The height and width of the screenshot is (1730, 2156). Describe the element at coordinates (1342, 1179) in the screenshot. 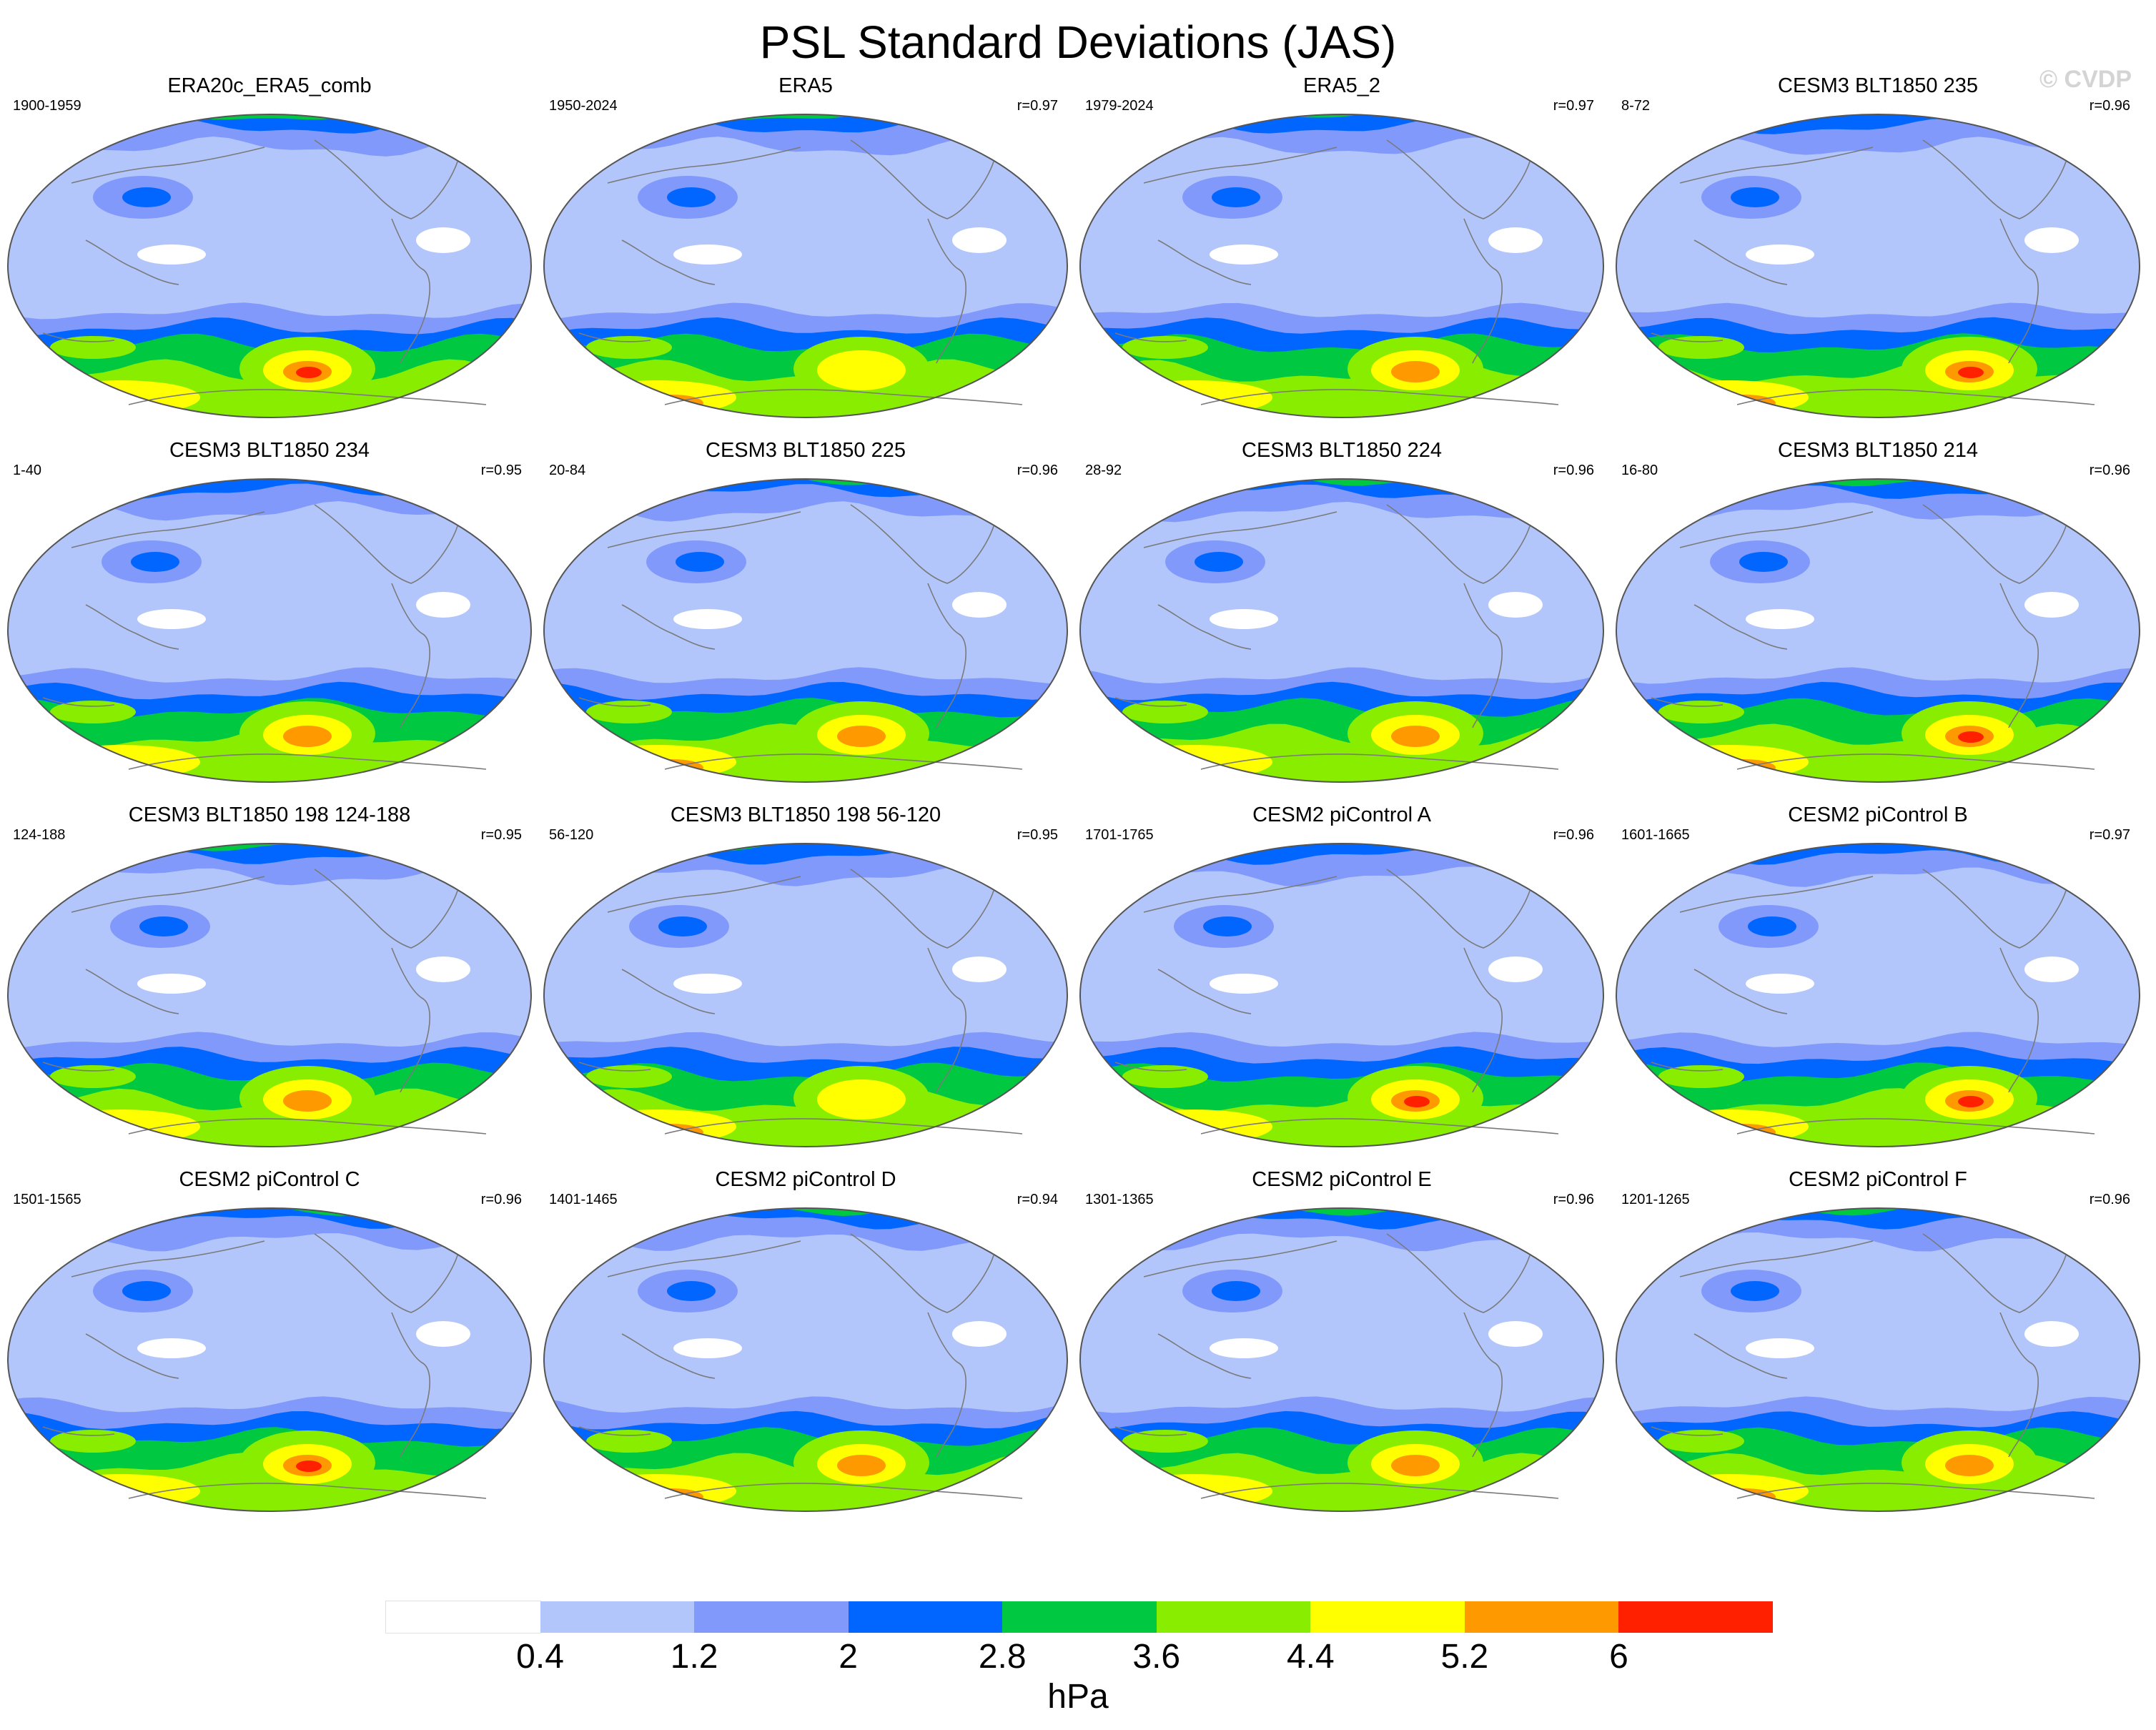

I see `panel-title: CESM2 piControl E` at that location.